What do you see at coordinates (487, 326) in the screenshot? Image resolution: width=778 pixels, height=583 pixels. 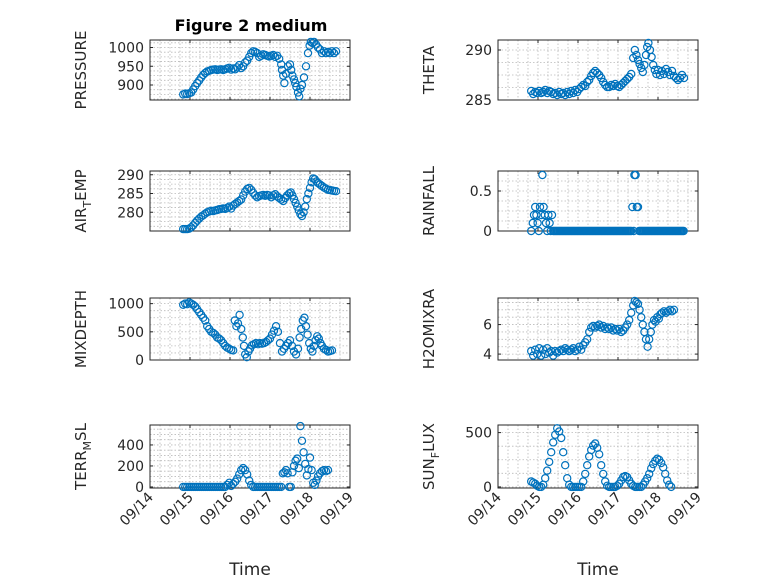 I see `ytick-label: 6` at bounding box center [487, 326].